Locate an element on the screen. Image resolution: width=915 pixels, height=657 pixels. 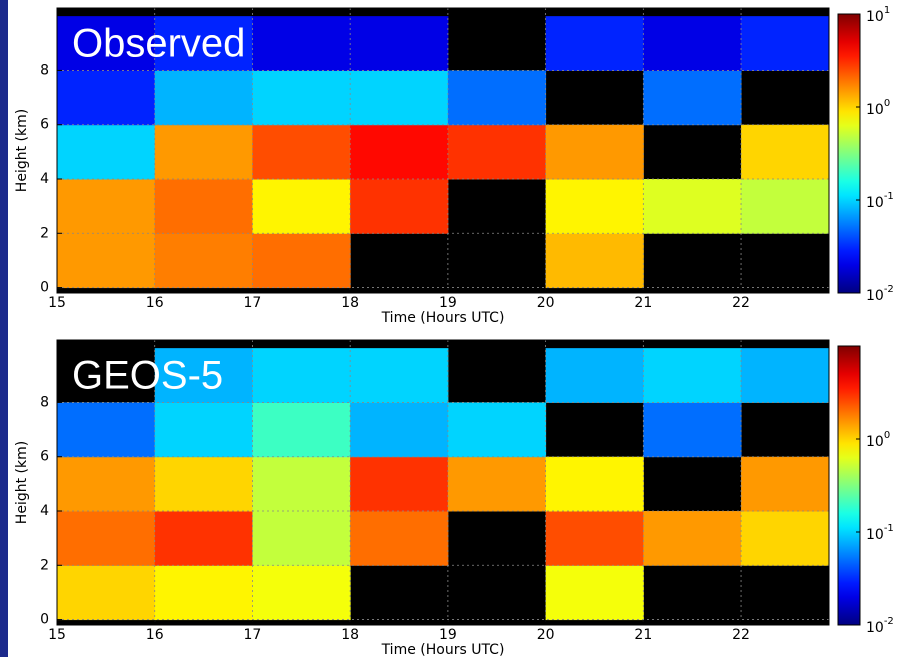
colorbar-tick-label: 10¹ is located at coordinates (878, 15).